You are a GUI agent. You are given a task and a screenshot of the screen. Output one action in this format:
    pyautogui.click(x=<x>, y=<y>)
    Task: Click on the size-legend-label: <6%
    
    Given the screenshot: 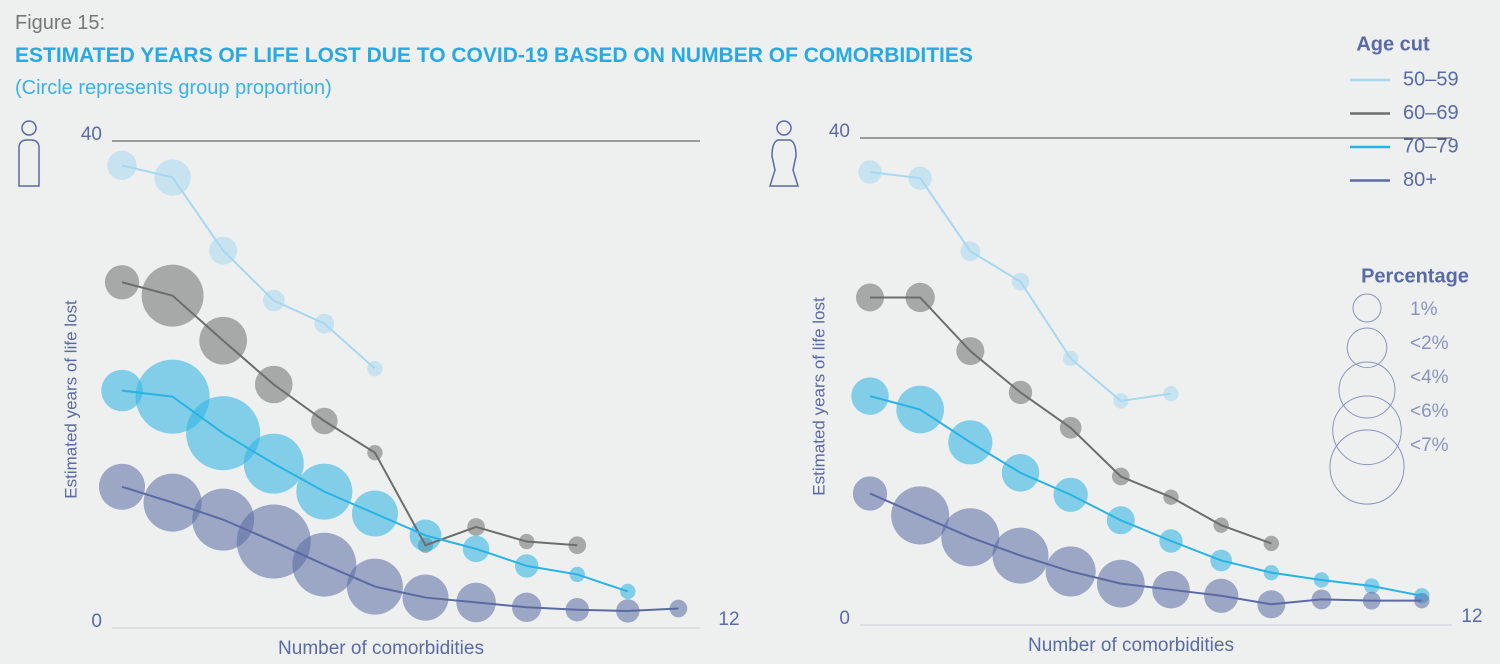 What is the action you would take?
    pyautogui.click(x=1429, y=411)
    